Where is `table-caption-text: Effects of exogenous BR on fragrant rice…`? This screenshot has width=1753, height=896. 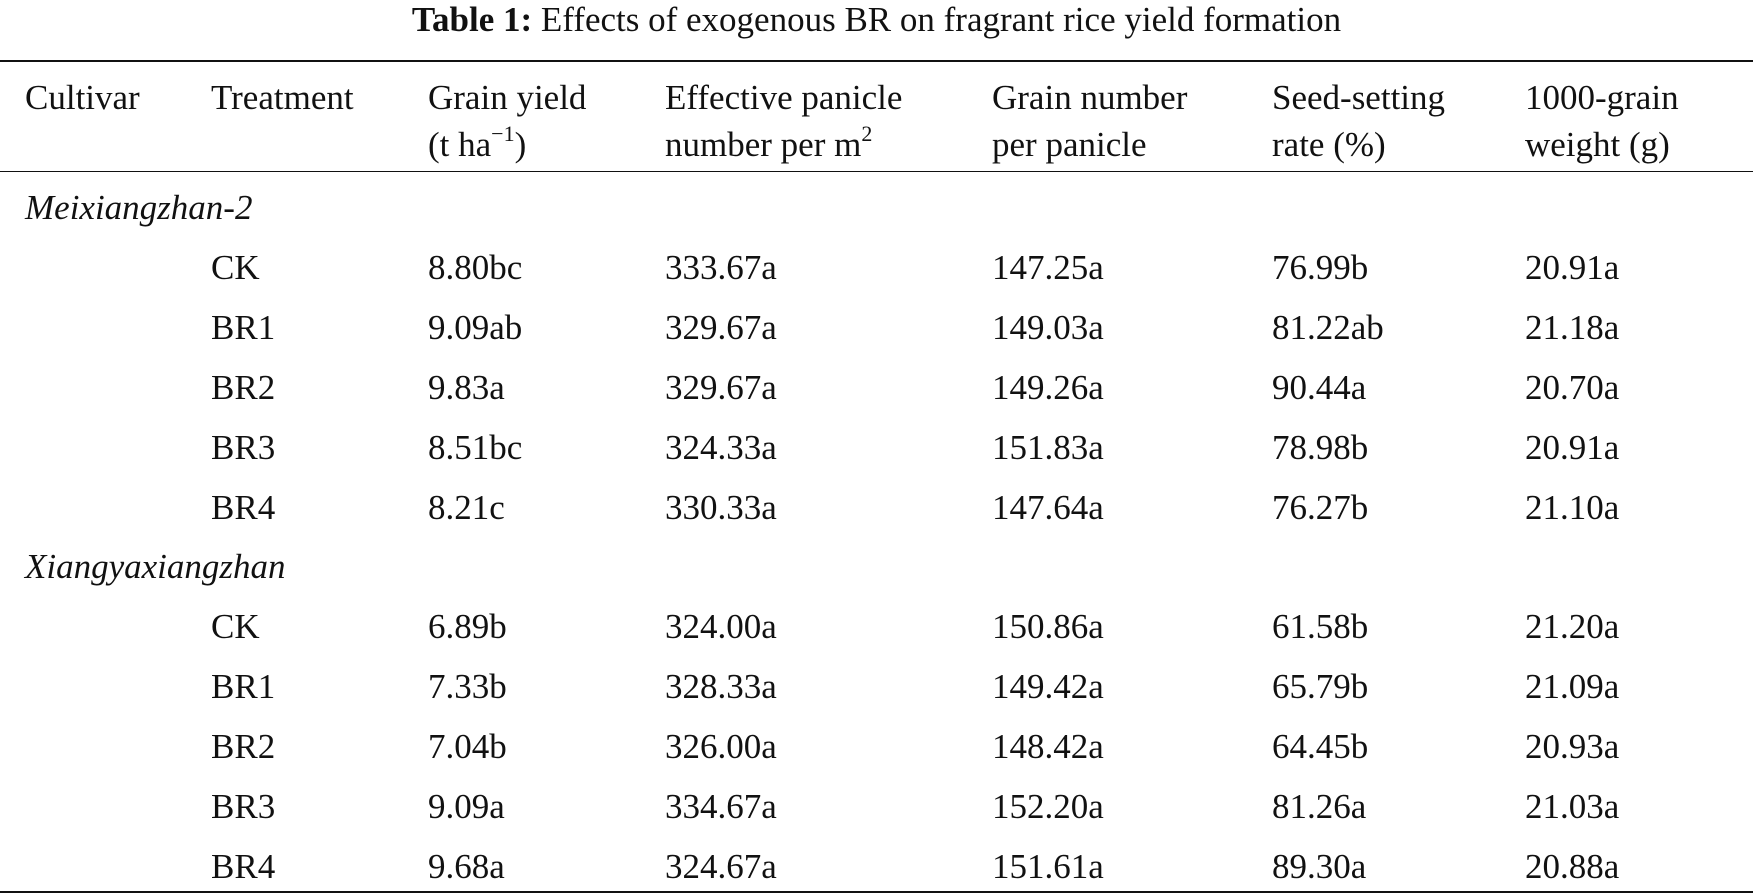
table-caption-text: Effects of exogenous BR on fragrant rice… is located at coordinates (941, 19).